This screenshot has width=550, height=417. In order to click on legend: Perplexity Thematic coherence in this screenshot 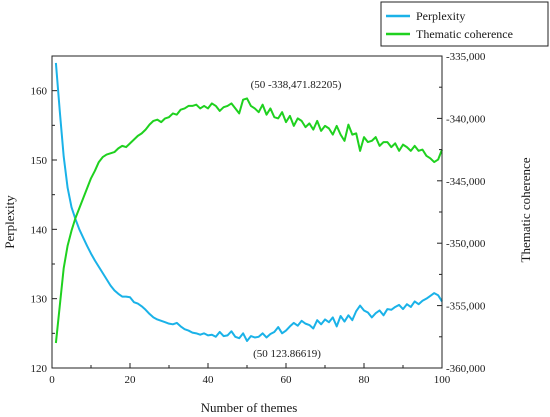, I will do `click(464, 24)`.